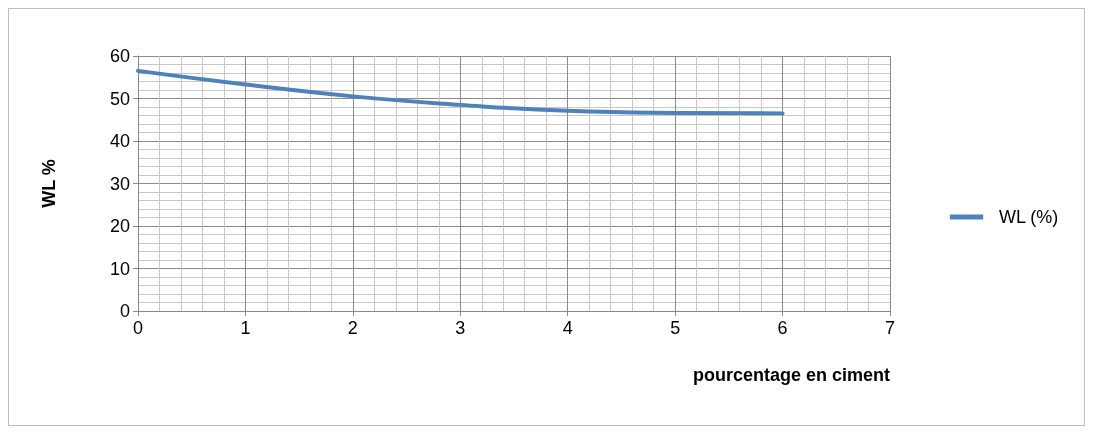 Image resolution: width=1093 pixels, height=434 pixels. Describe the element at coordinates (49, 183) in the screenshot. I see `y-axis-title: WL %` at that location.